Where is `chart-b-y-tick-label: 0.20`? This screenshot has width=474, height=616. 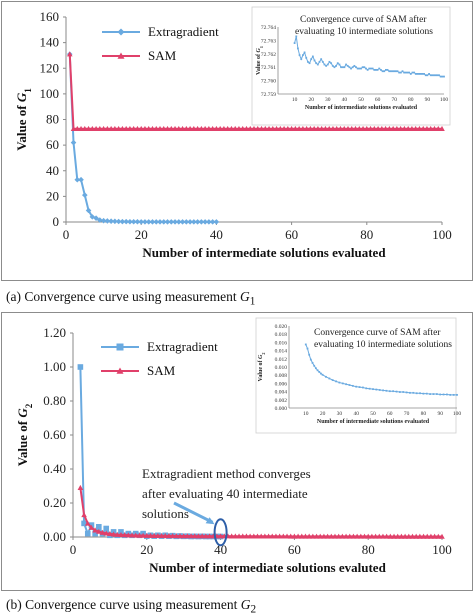 chart-b-y-tick-label: 0.20 is located at coordinates (54, 502).